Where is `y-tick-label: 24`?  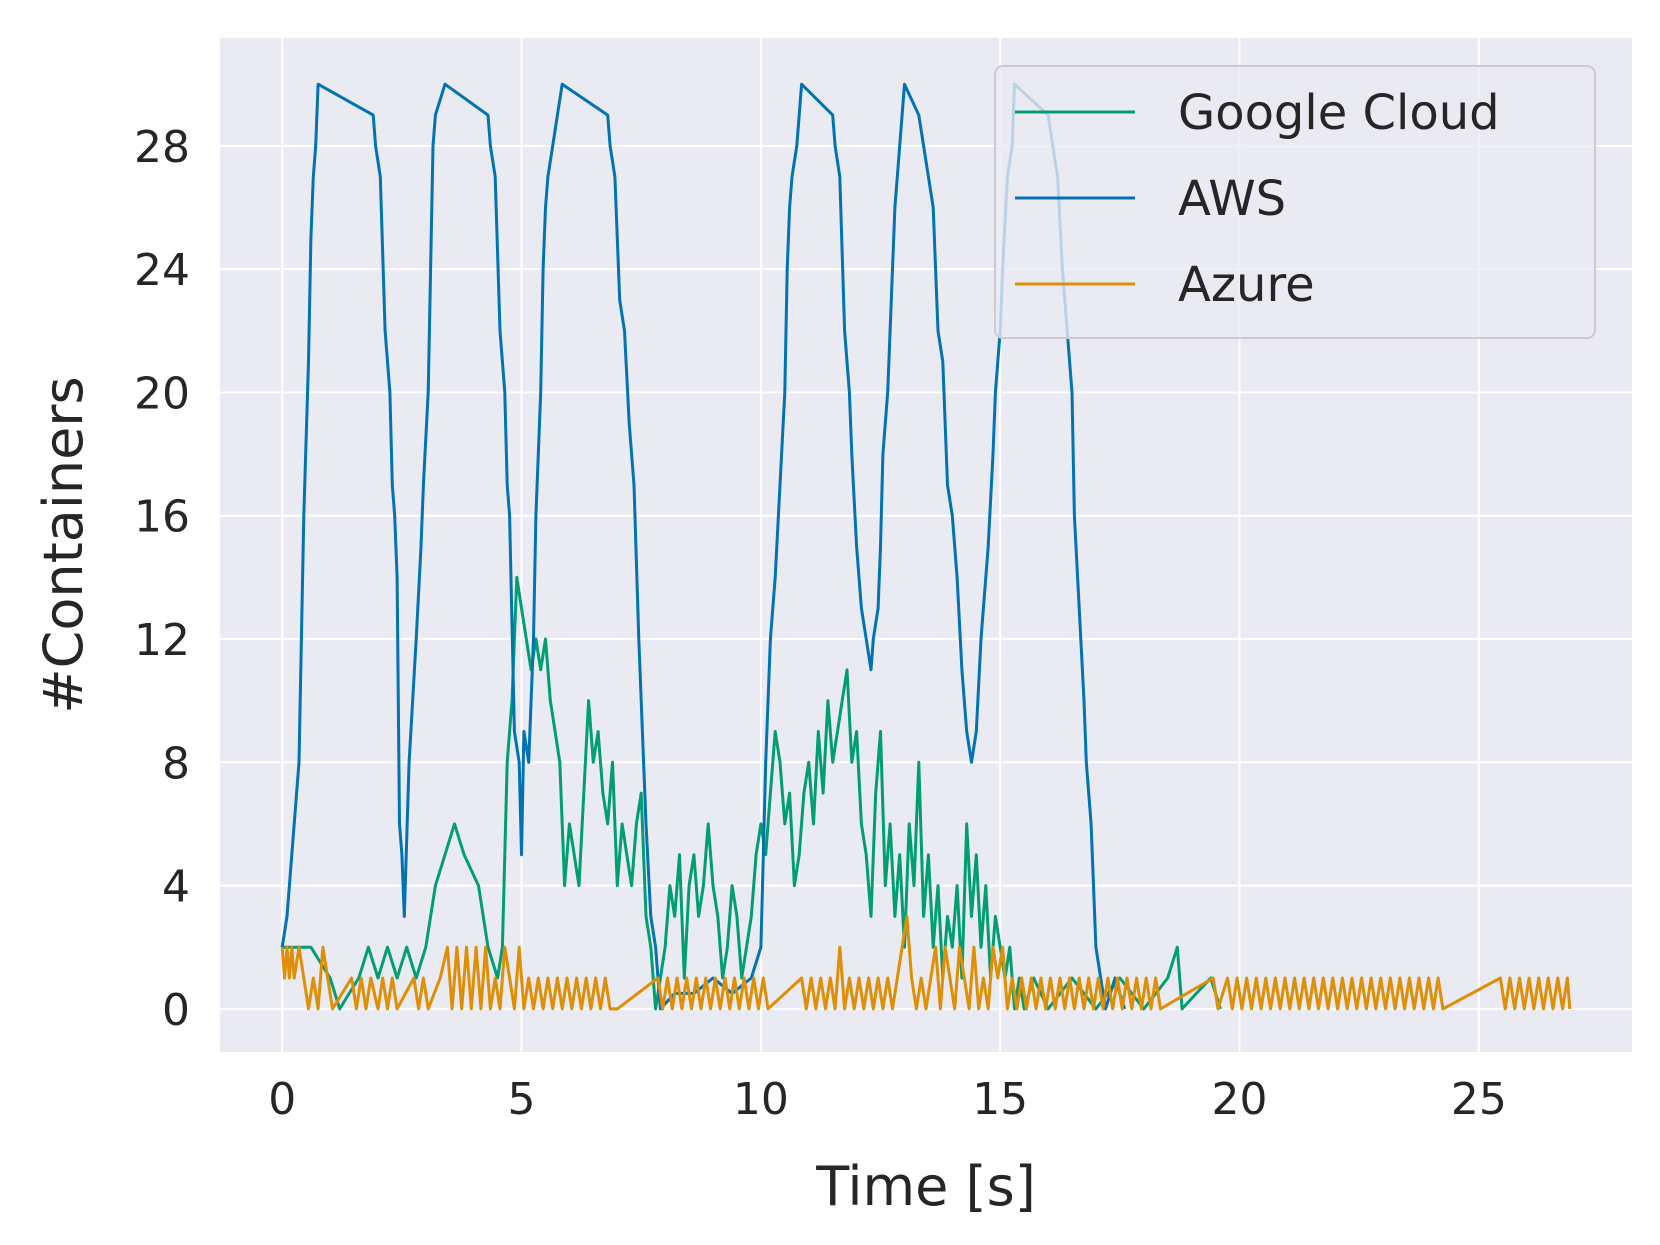
y-tick-label: 24 is located at coordinates (162, 270).